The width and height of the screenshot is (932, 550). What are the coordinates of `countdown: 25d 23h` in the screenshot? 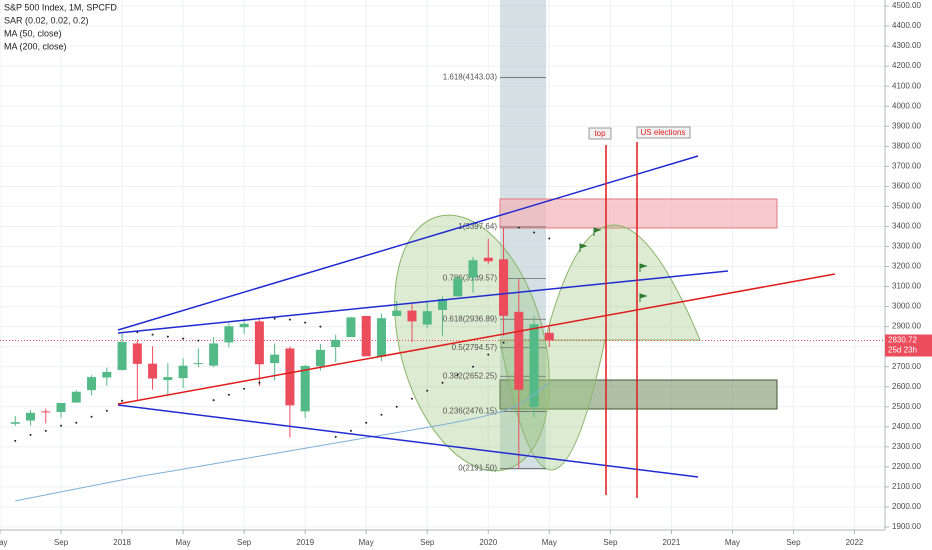 It's located at (902, 350).